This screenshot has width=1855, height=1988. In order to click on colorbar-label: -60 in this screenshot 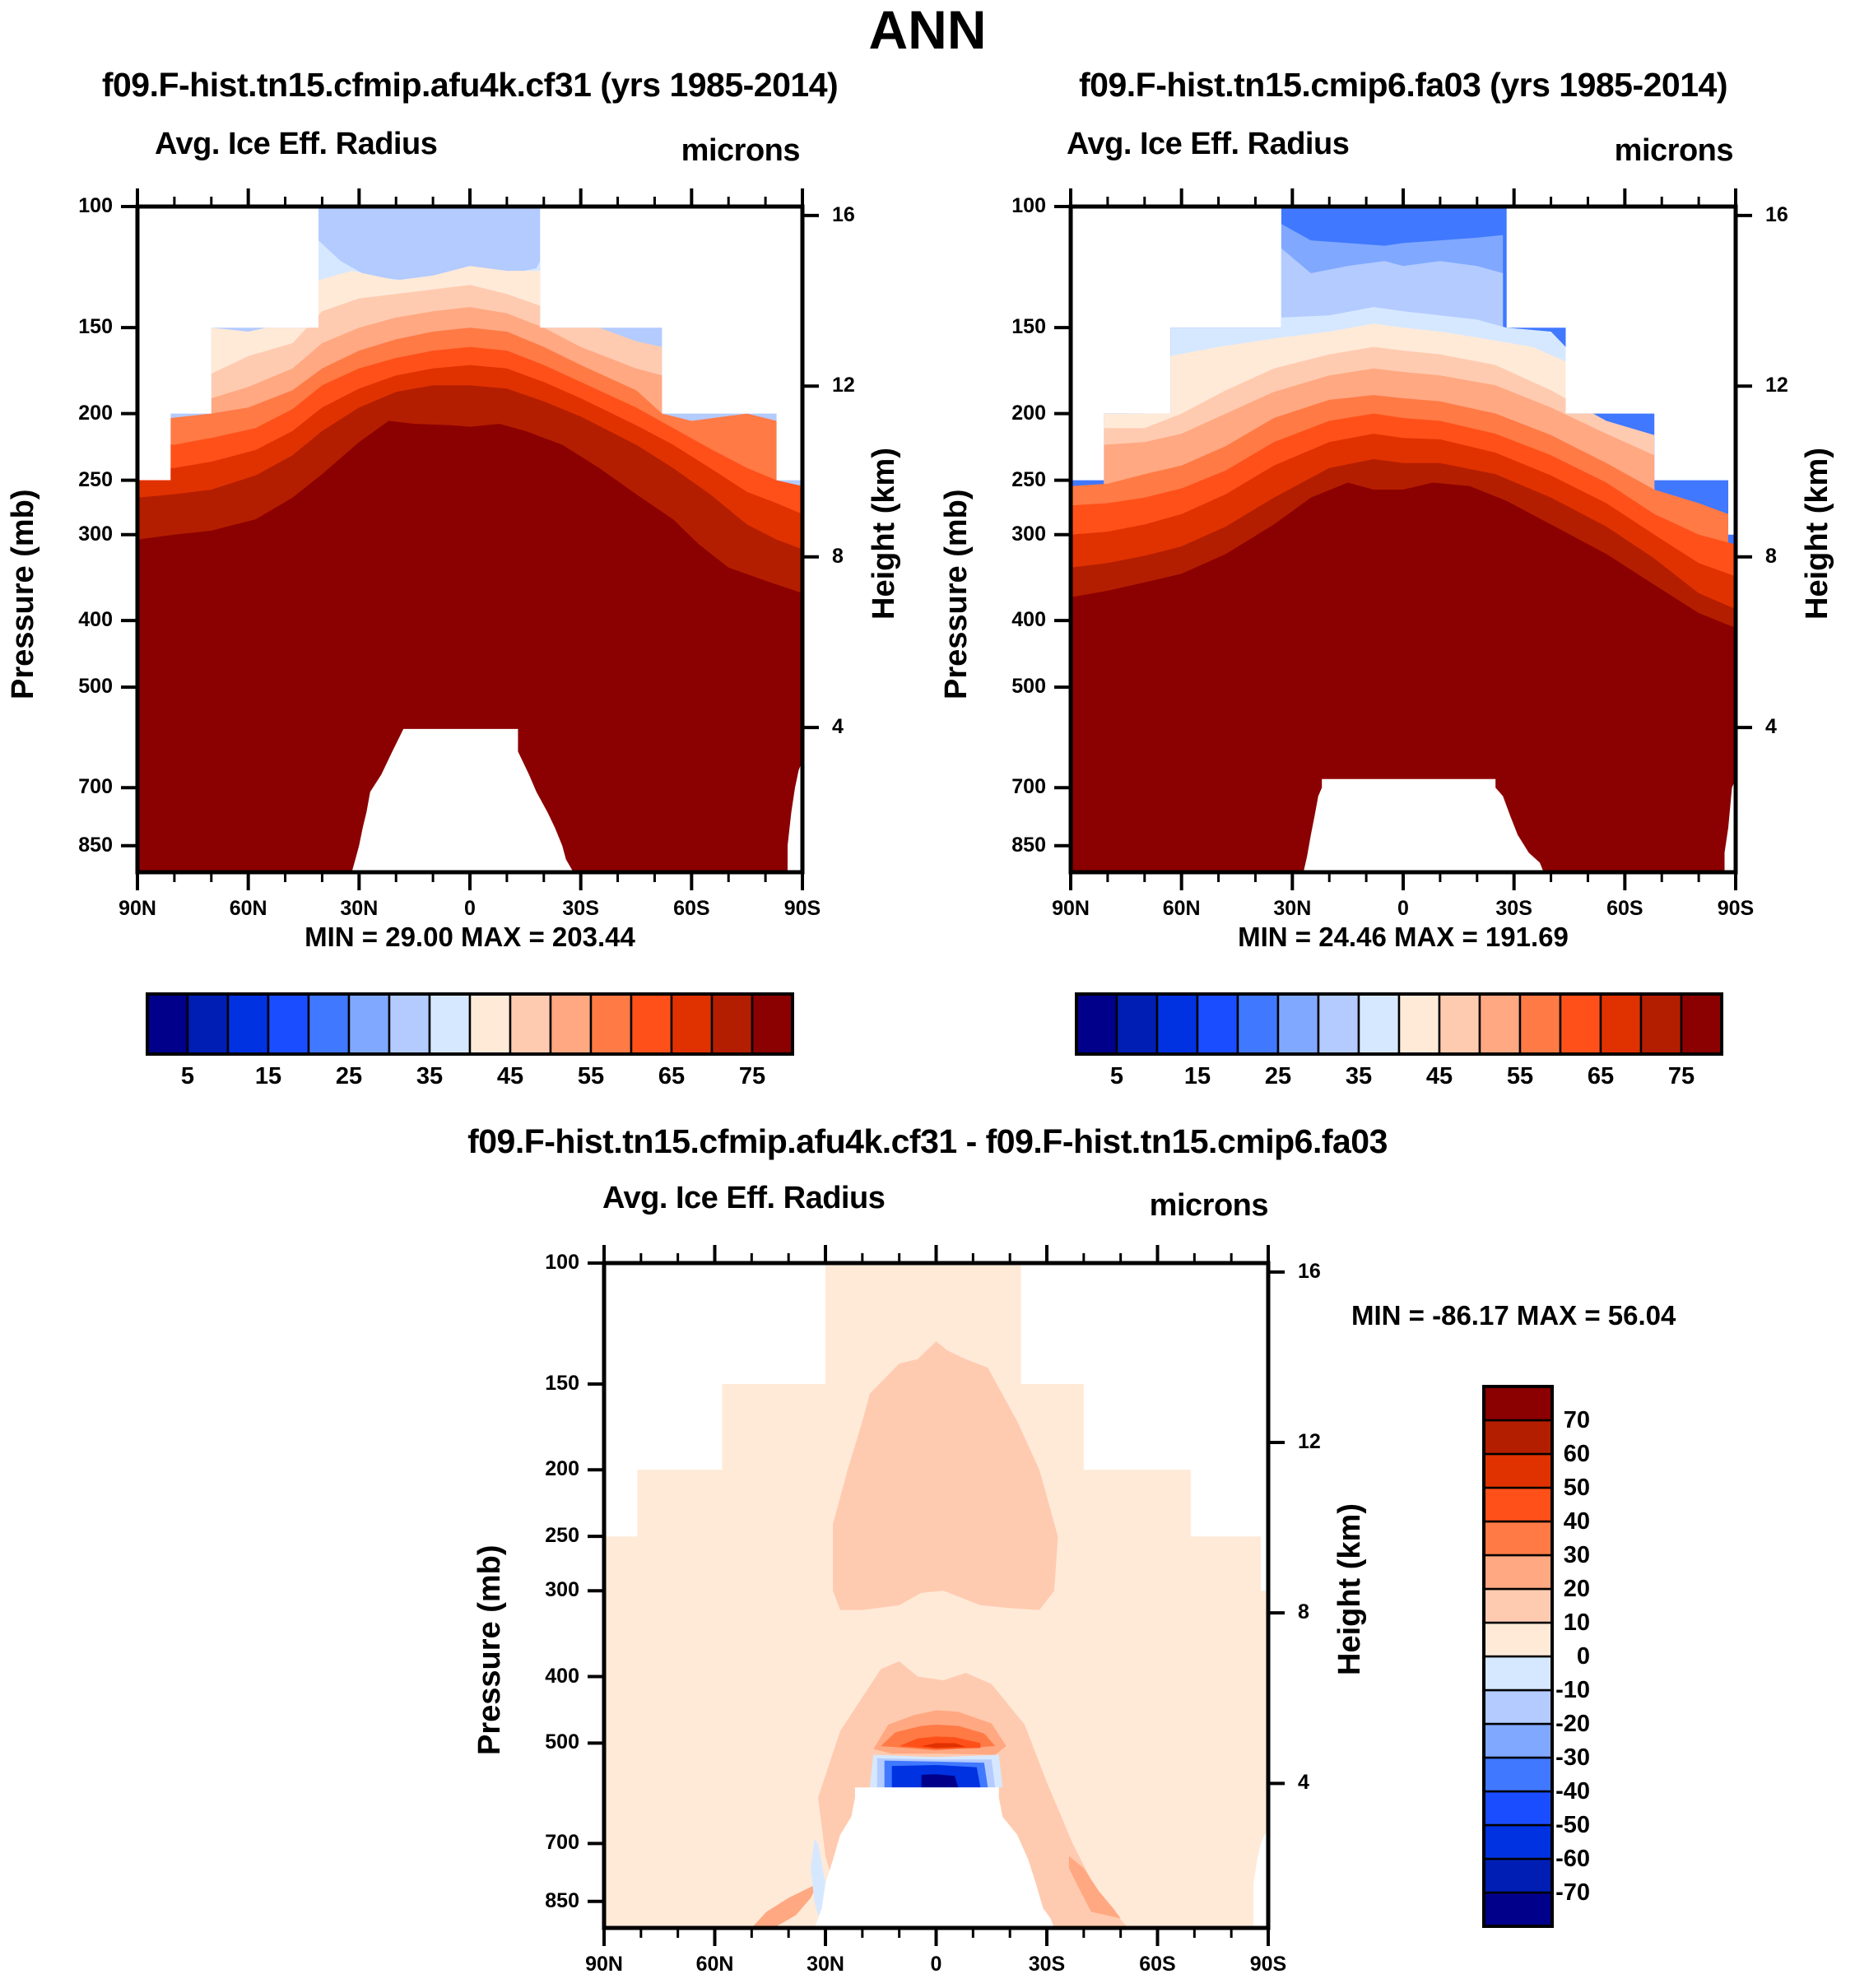, I will do `click(1572, 1859)`.